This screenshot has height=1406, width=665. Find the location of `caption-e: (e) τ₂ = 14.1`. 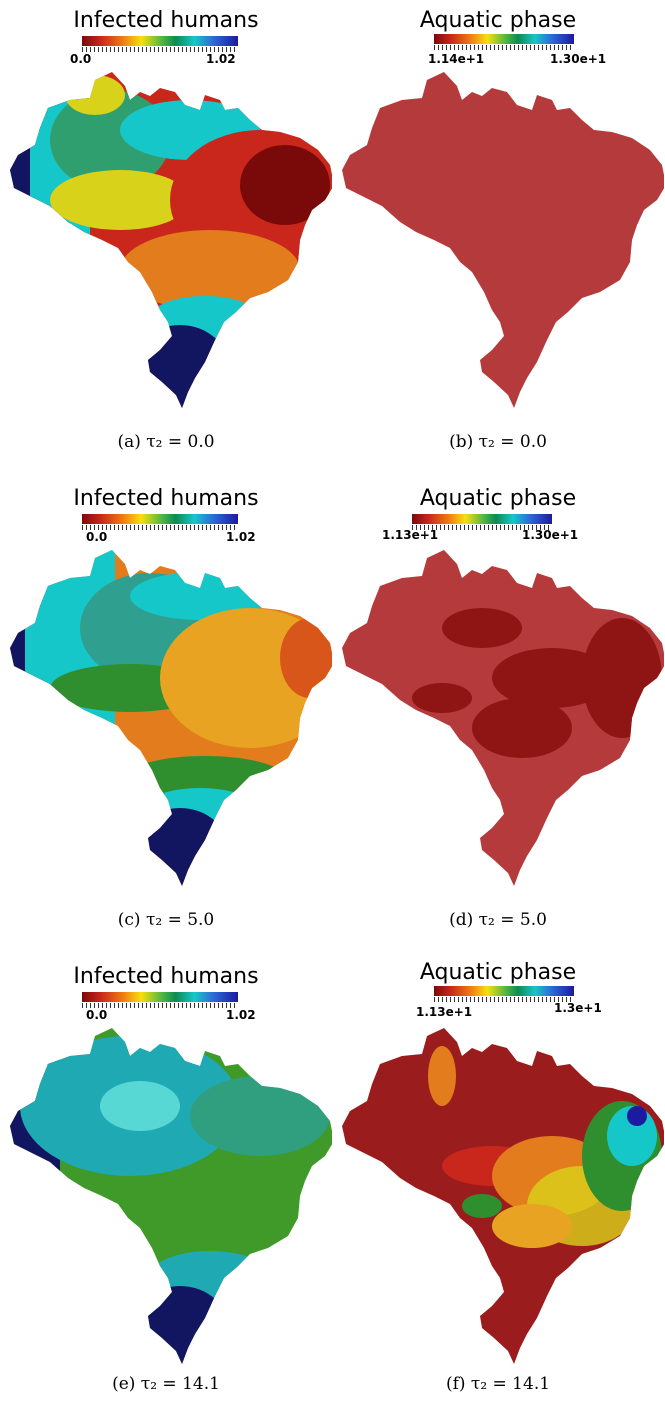

caption-e: (e) τ₂ = 14.1 is located at coordinates (166, 1384).